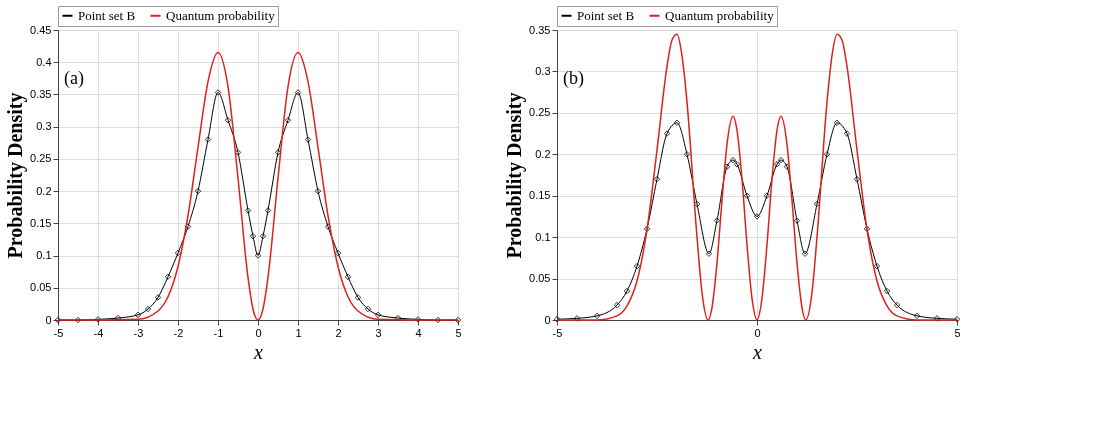 This screenshot has width=1110, height=436. Describe the element at coordinates (573, 78) in the screenshot. I see `annotation: (b)` at that location.